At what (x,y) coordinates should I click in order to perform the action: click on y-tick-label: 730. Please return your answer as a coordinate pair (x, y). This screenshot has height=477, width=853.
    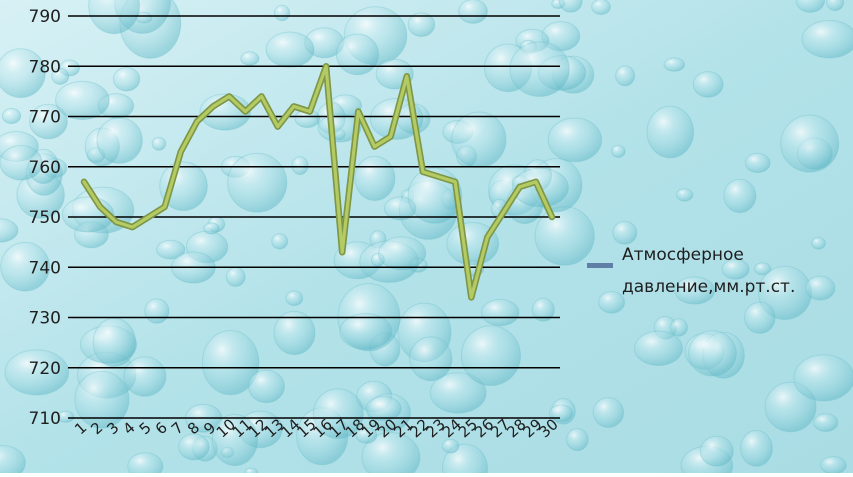
    Looking at the image, I should click on (45, 319).